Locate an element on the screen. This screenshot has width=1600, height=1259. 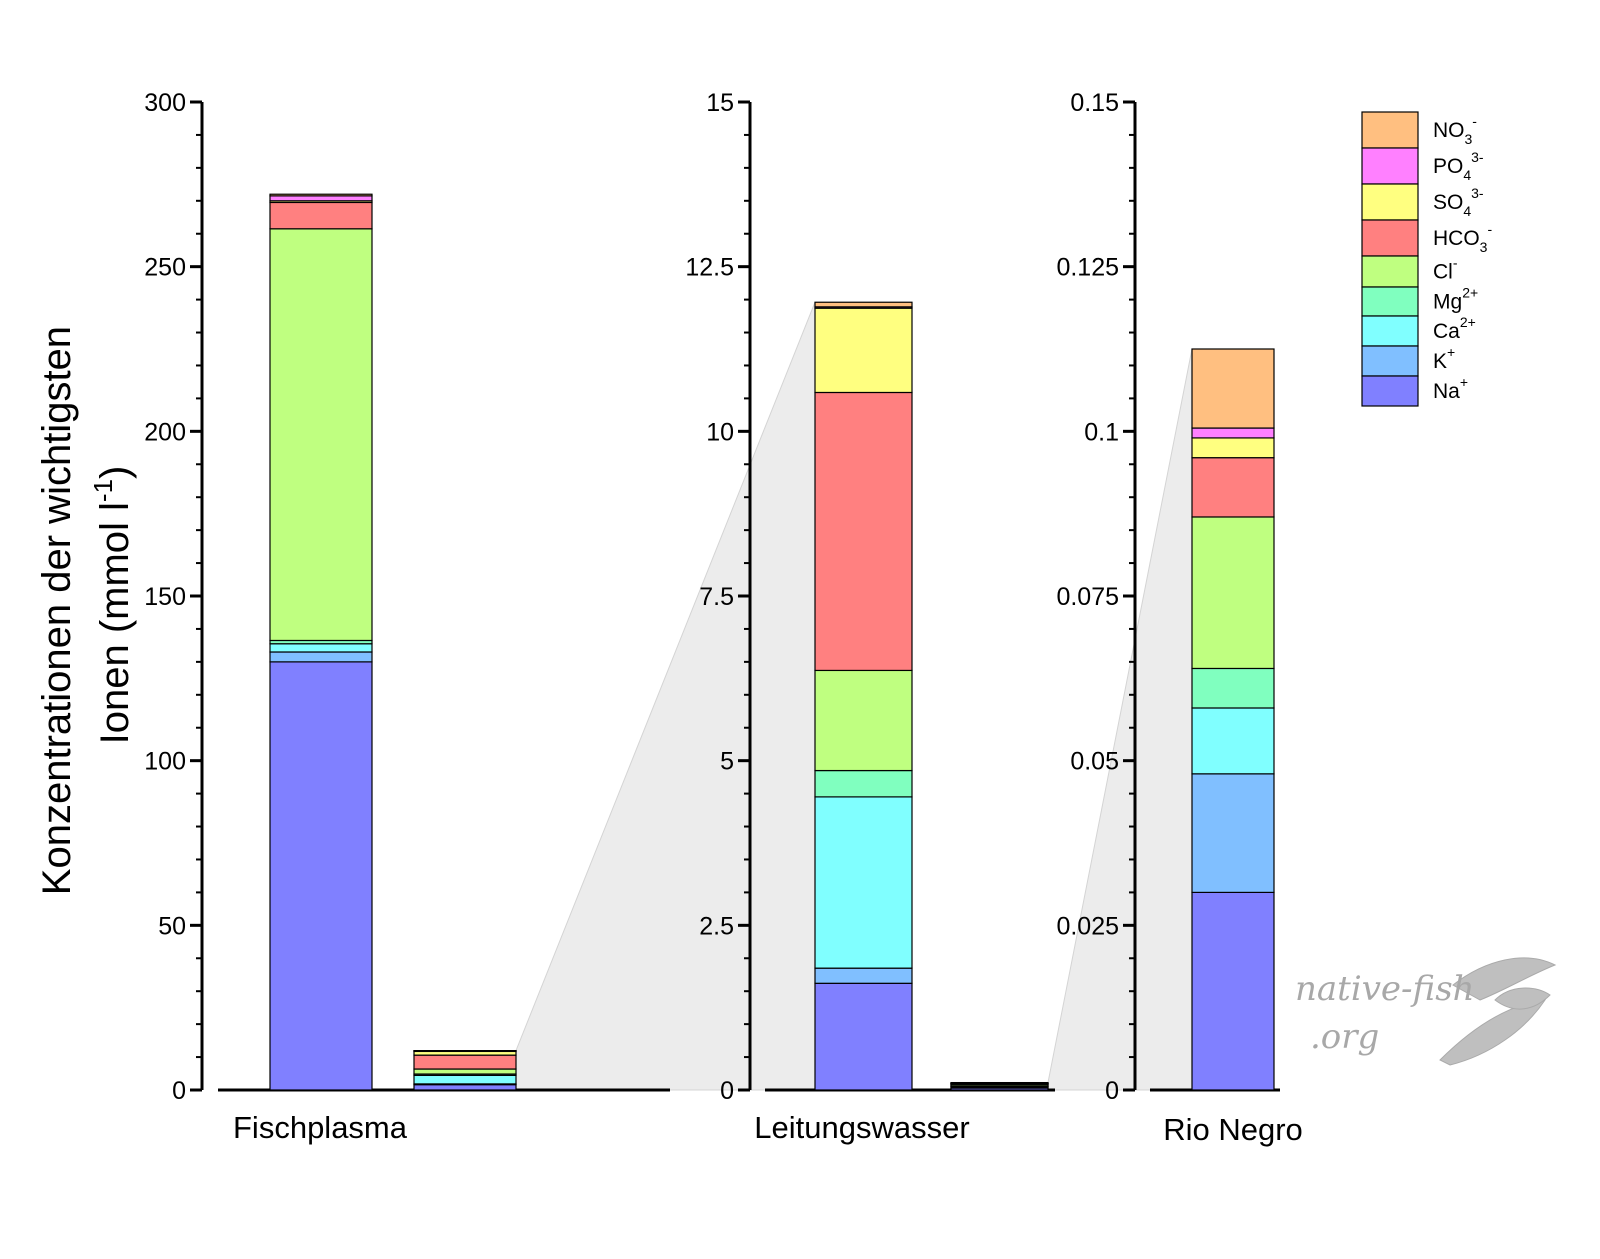
bar-fischplasma-segment-cl is located at coordinates (321, 435).